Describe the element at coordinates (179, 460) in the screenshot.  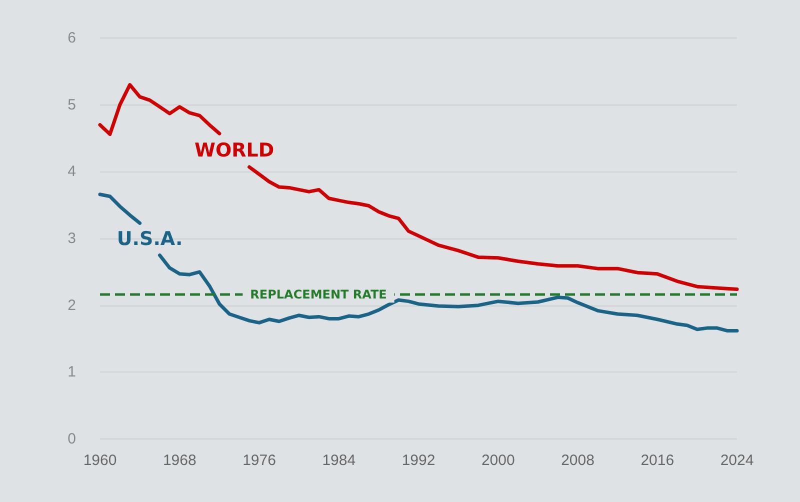
I see `x-tick-label: 1968` at that location.